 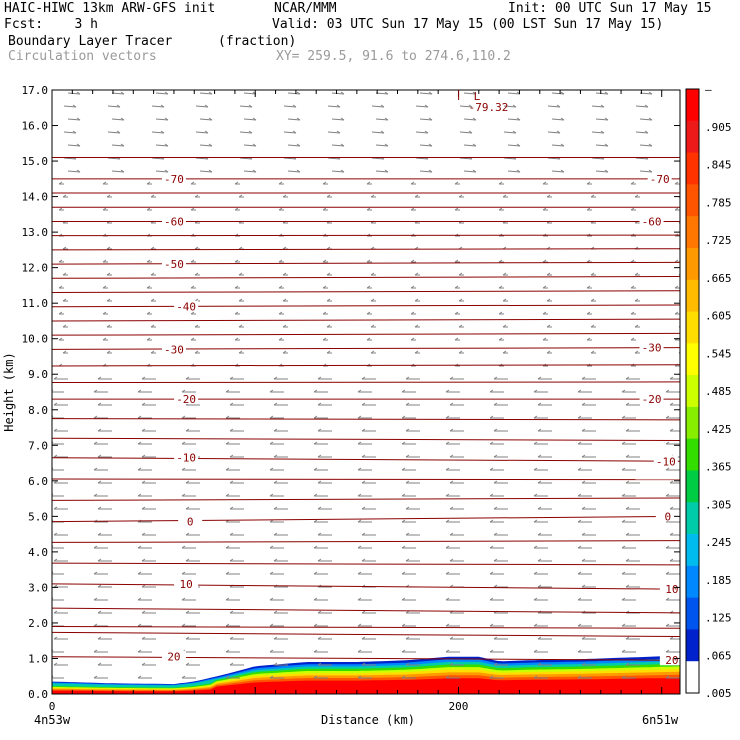 What do you see at coordinates (190, 522) in the screenshot?
I see `contour-label: 0` at bounding box center [190, 522].